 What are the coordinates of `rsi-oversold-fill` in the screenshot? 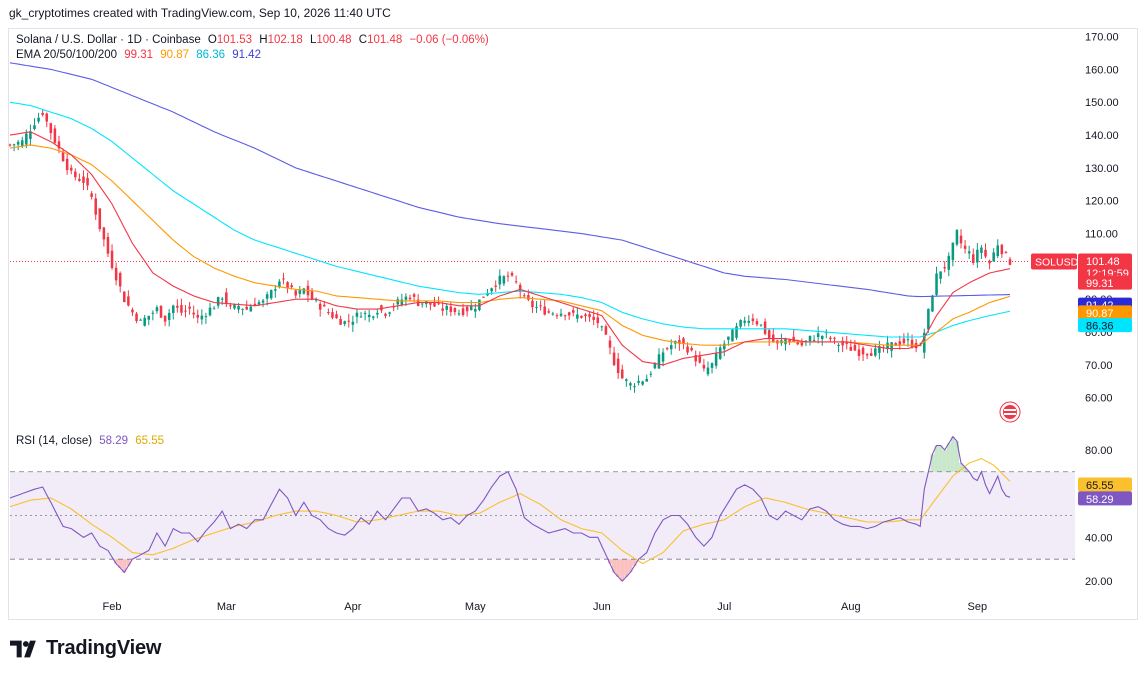 It's located at (375, 570).